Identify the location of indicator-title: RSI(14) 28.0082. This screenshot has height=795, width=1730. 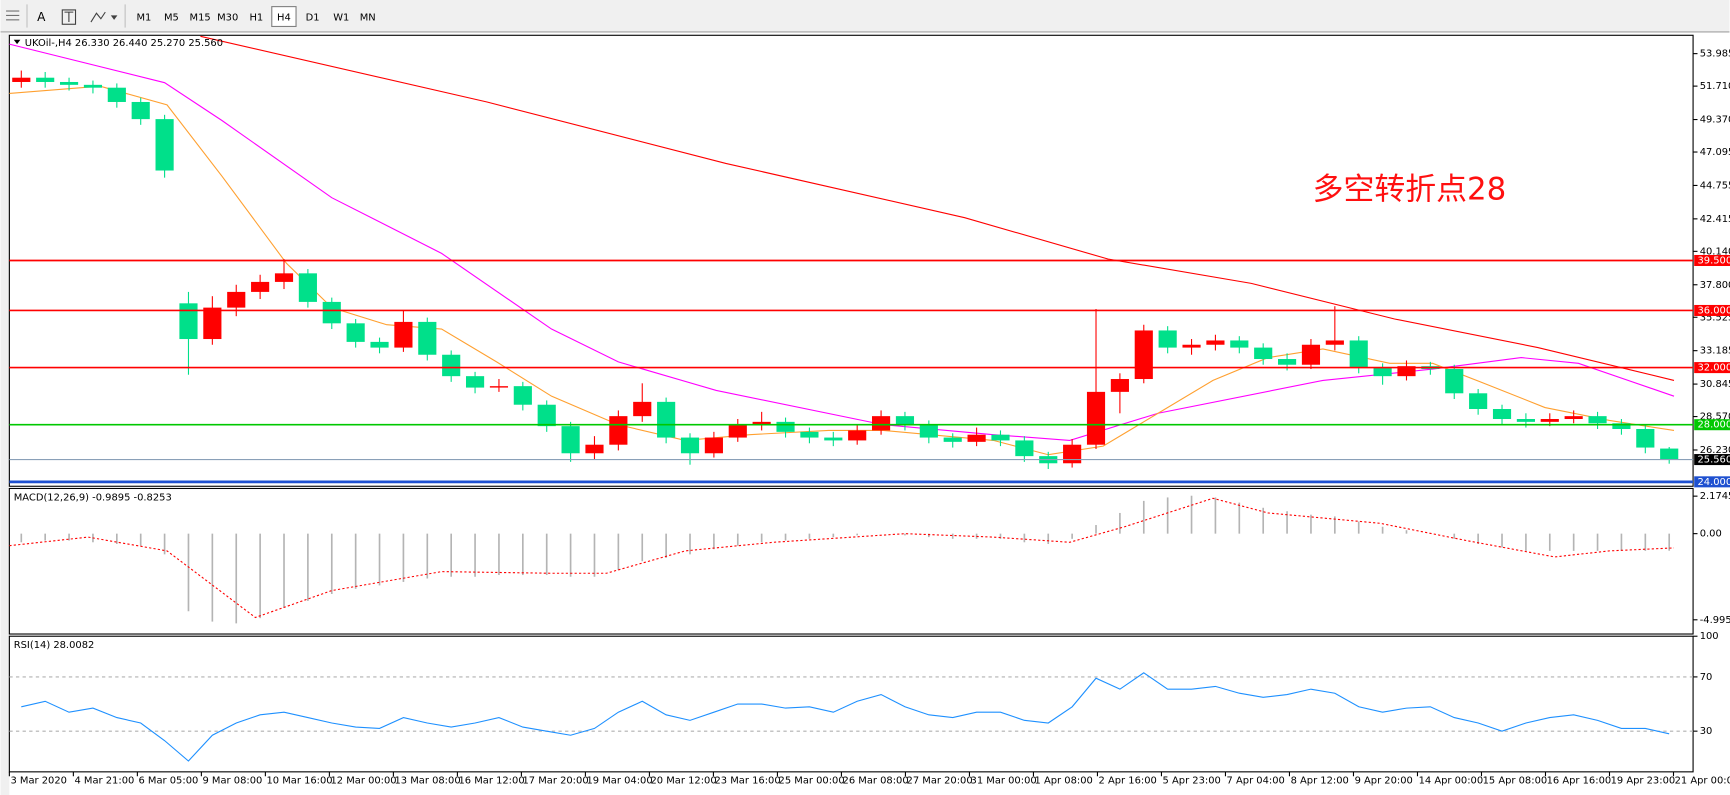
(54, 645).